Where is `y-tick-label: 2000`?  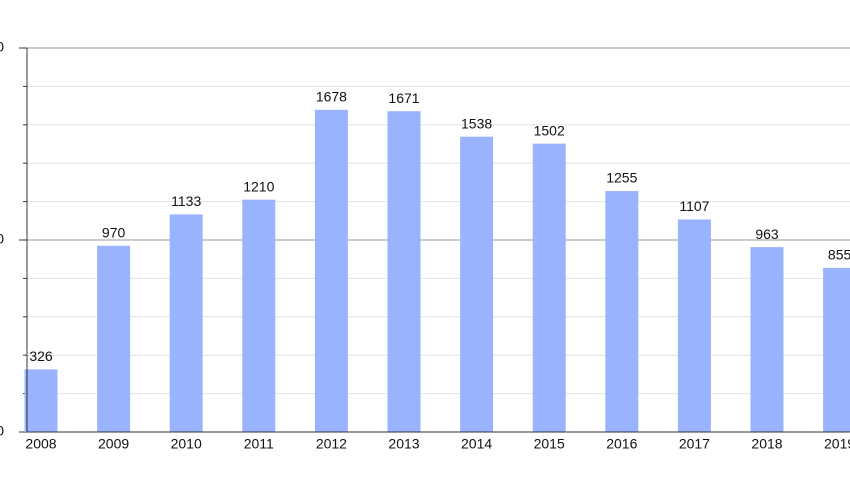 y-tick-label: 2000 is located at coordinates (2, 47).